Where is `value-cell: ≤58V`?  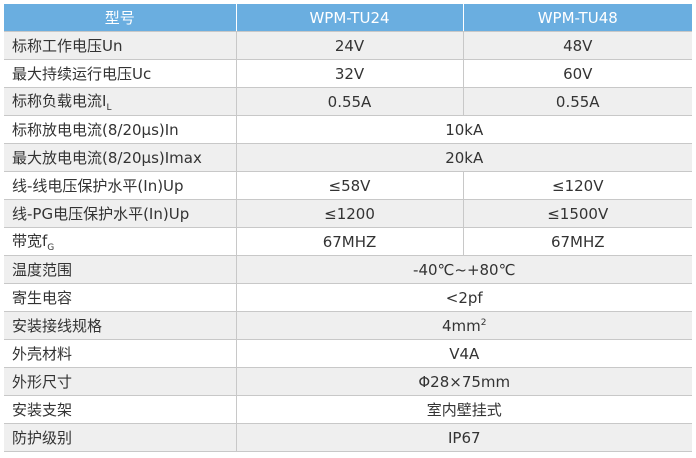
value-cell: ≤58V is located at coordinates (350, 185).